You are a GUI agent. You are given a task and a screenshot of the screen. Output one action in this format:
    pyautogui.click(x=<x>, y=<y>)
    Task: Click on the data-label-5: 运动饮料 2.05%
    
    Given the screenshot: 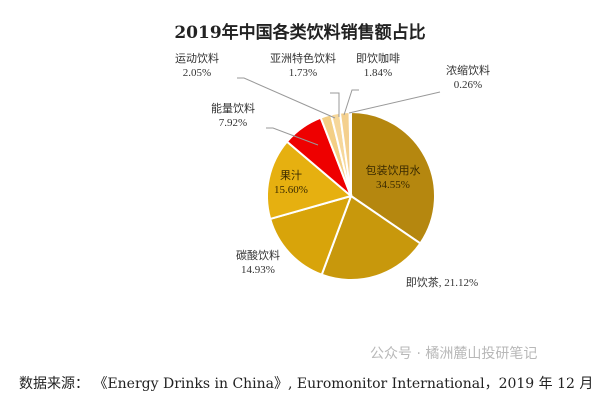 What is the action you would take?
    pyautogui.click(x=197, y=66)
    